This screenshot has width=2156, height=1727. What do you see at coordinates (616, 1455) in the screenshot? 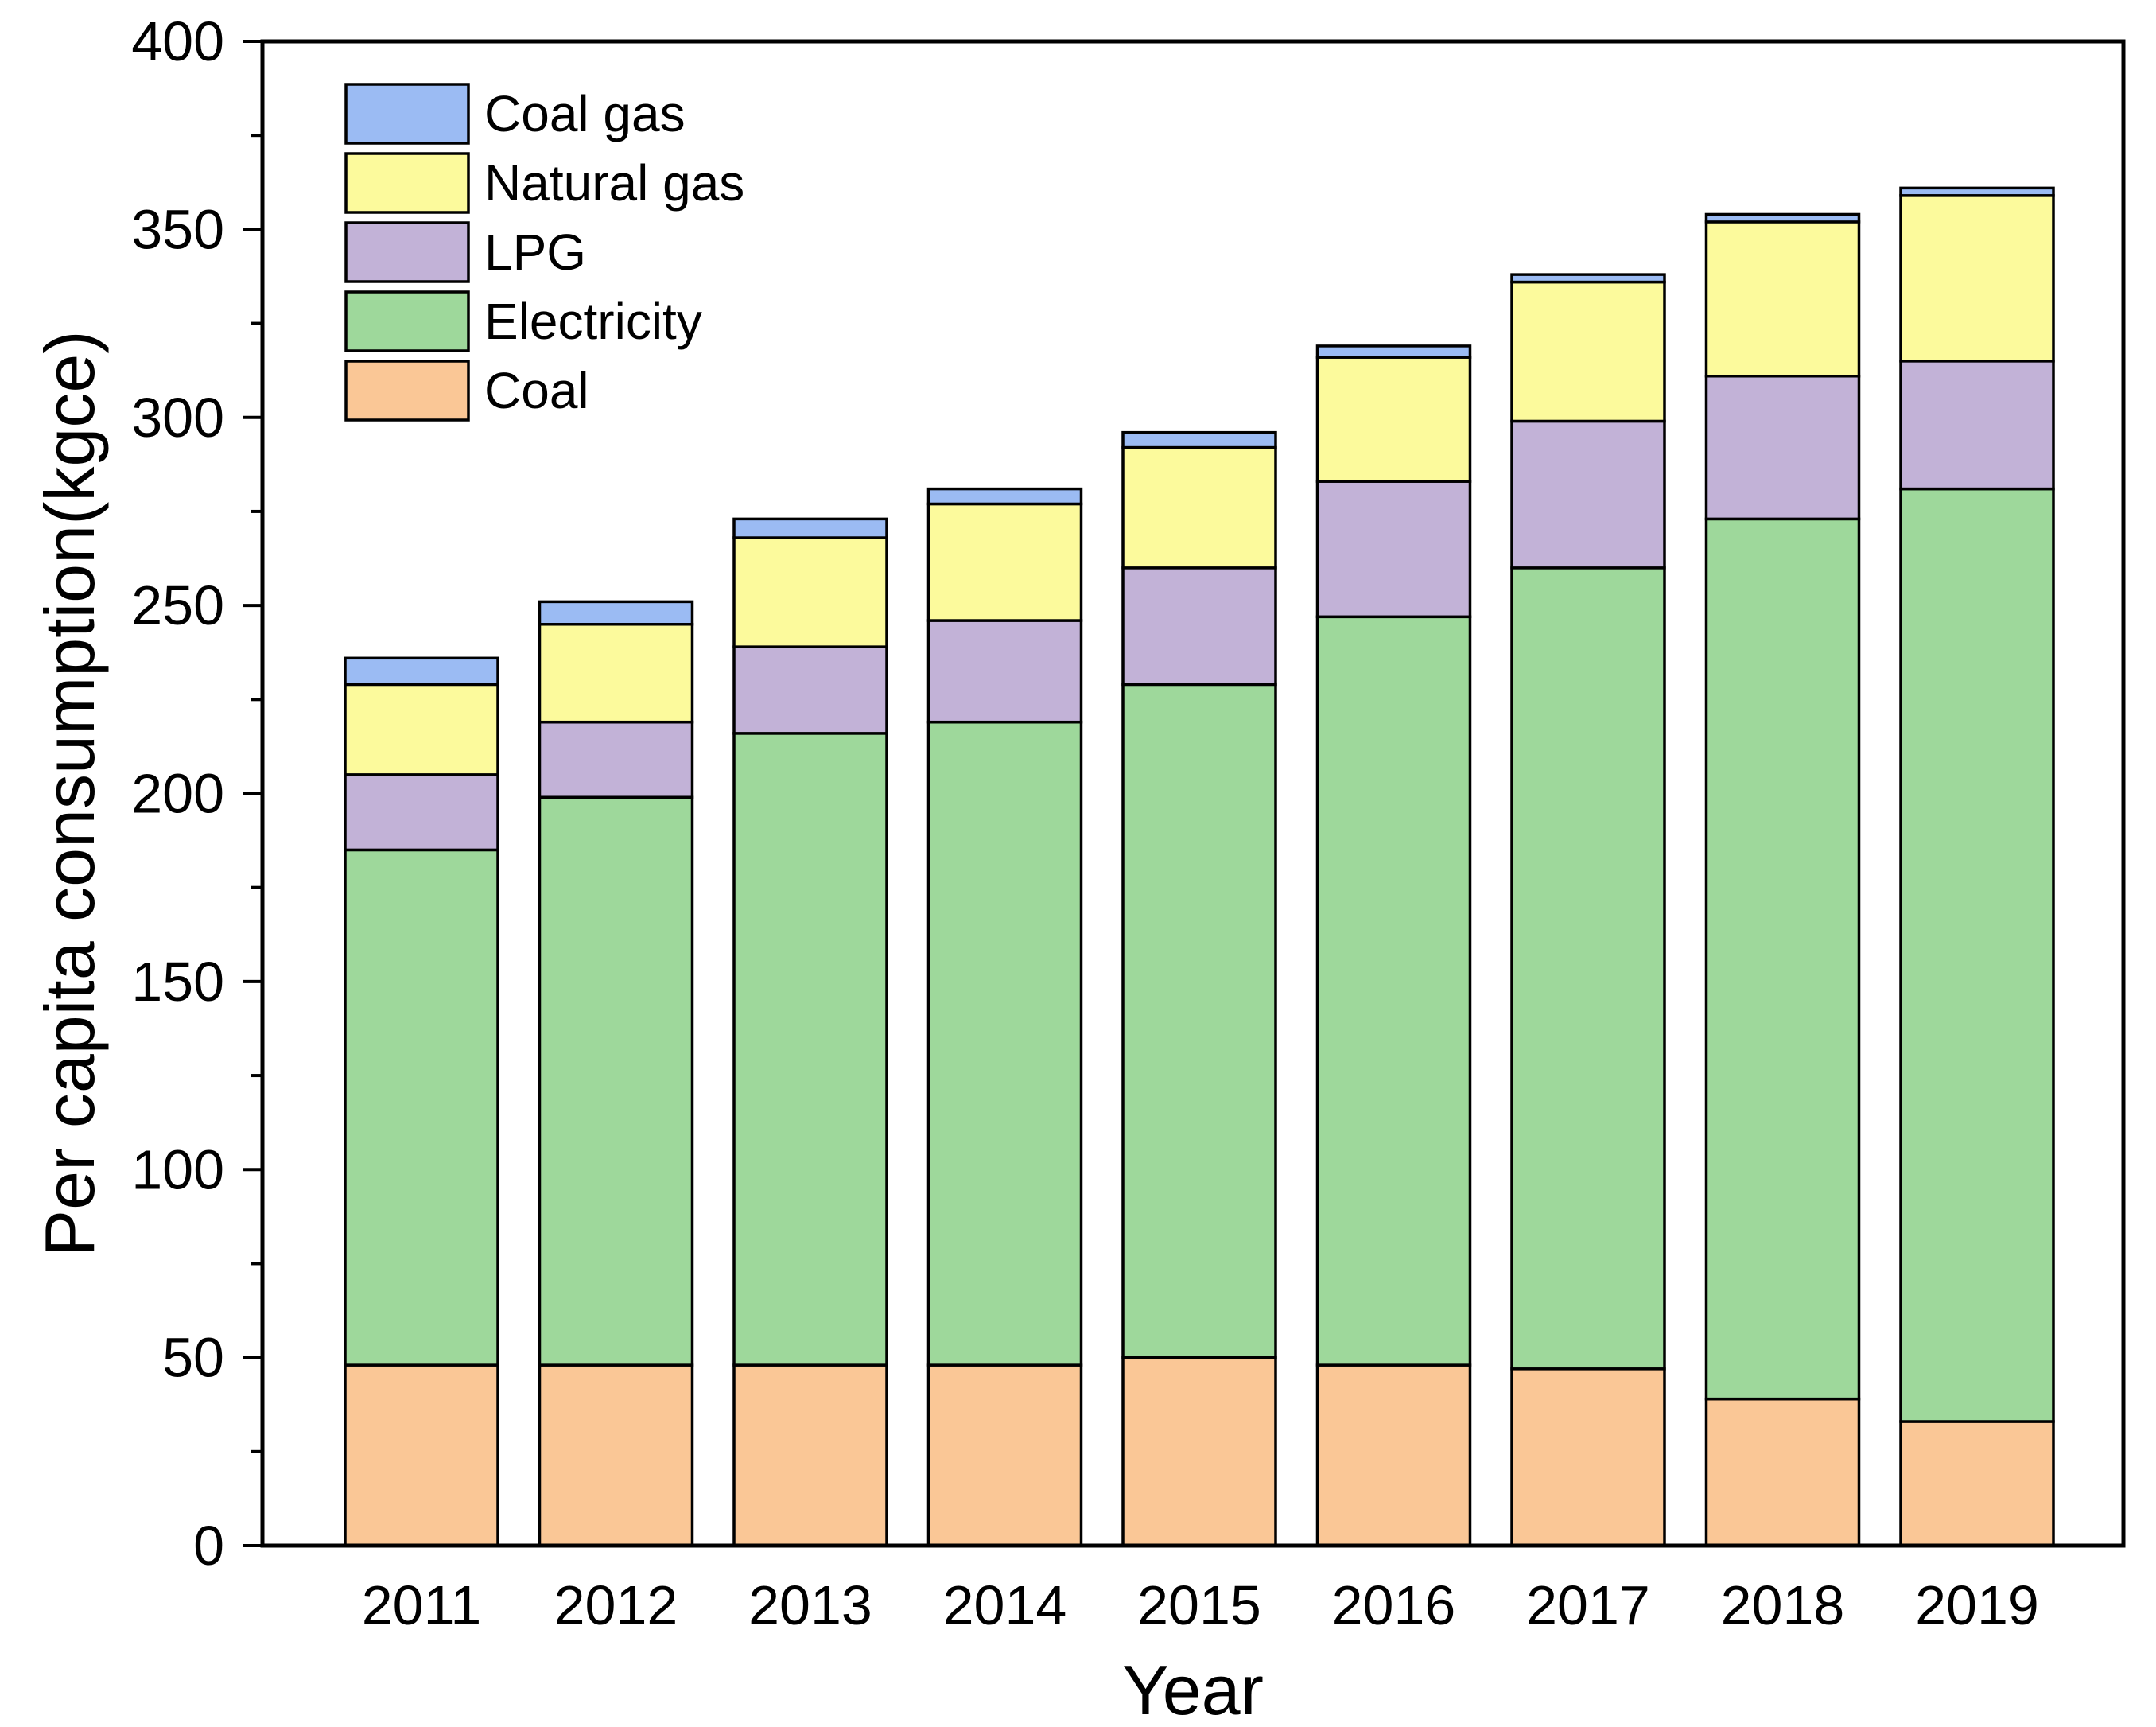
I see `bar-segment-coal-2012` at bounding box center [616, 1455].